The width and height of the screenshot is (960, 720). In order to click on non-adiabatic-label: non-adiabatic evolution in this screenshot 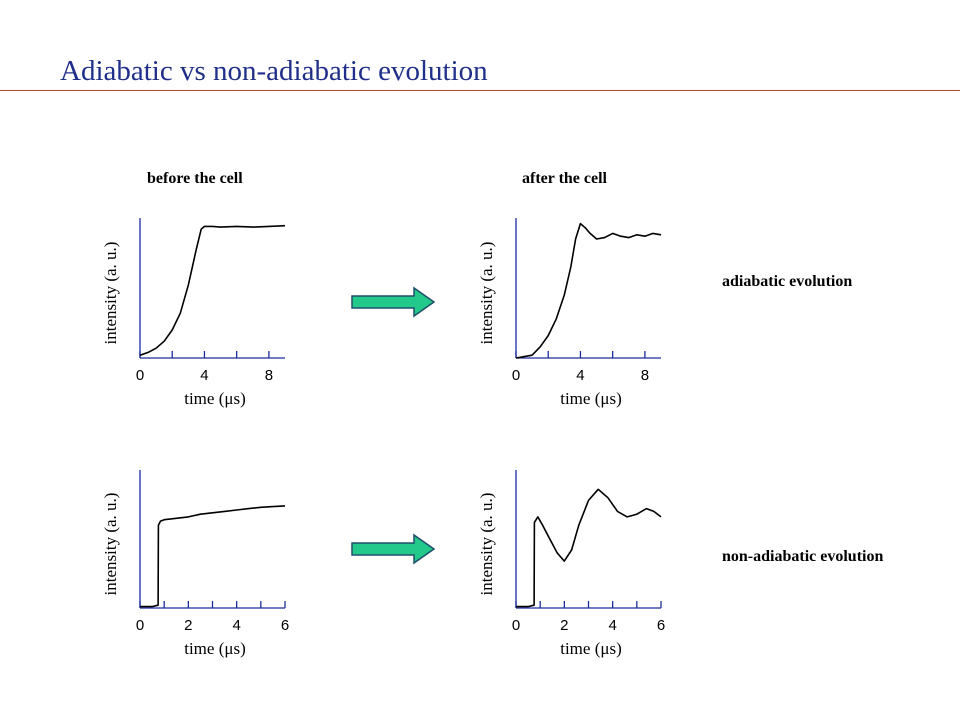, I will do `click(803, 556)`.